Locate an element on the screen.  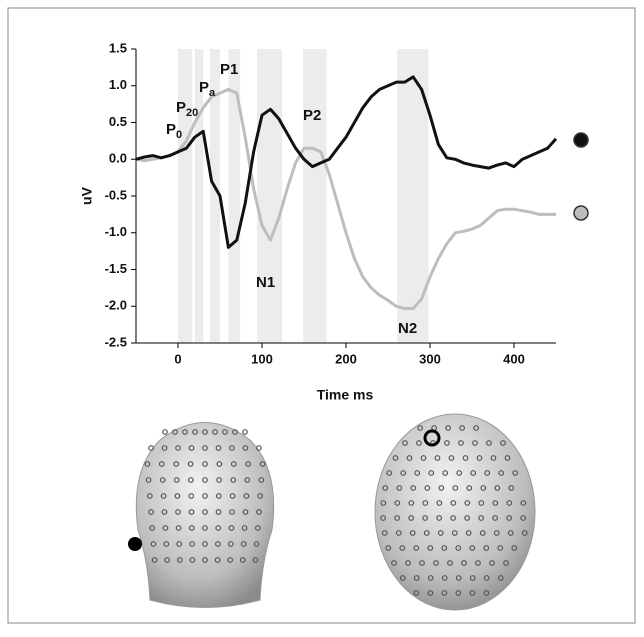
x-tick-label: 100 is located at coordinates (262, 358).